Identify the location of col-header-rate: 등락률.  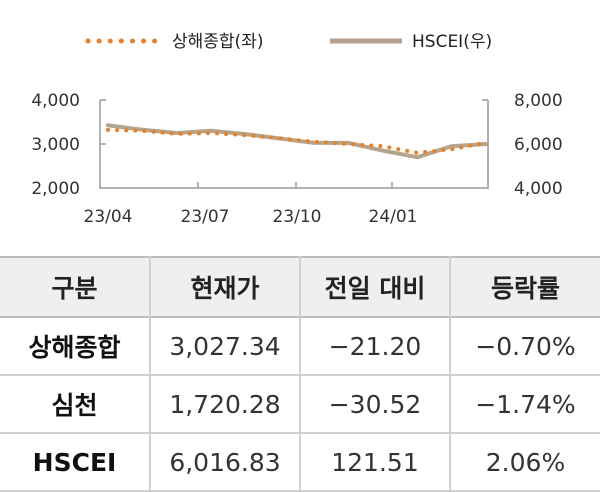
(524, 287).